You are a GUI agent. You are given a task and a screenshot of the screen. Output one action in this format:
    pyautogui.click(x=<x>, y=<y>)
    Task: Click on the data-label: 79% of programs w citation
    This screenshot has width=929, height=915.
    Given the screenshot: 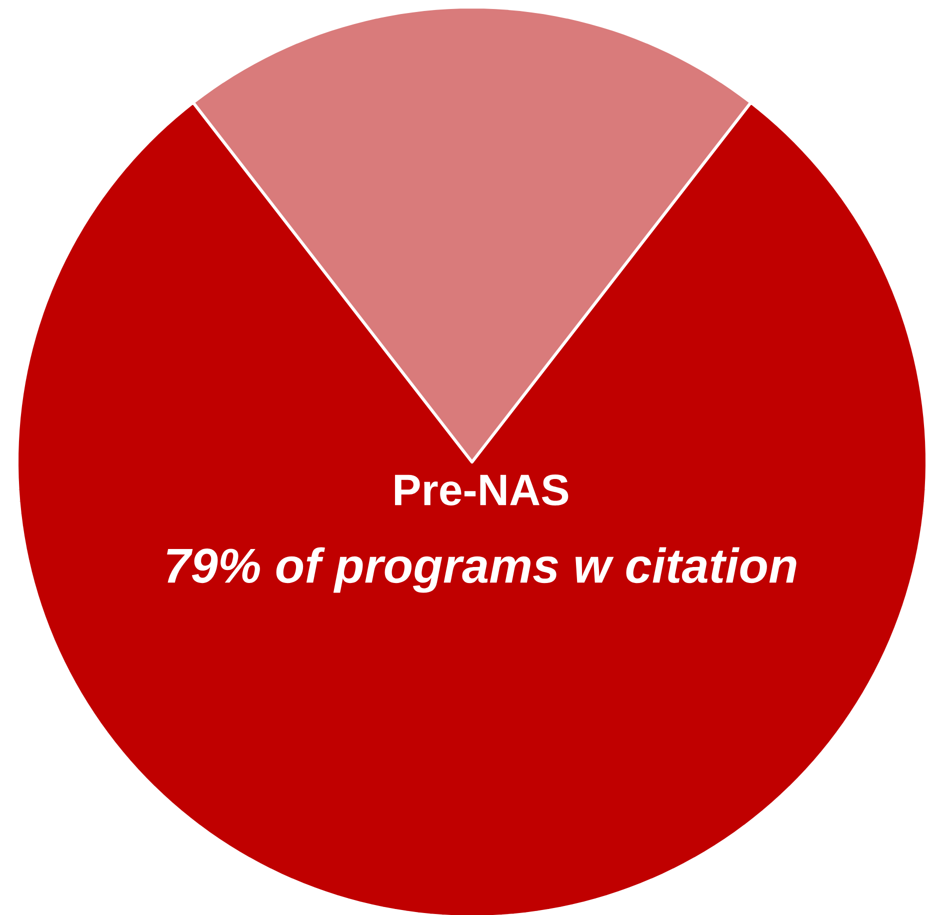 What is the action you would take?
    pyautogui.click(x=481, y=570)
    